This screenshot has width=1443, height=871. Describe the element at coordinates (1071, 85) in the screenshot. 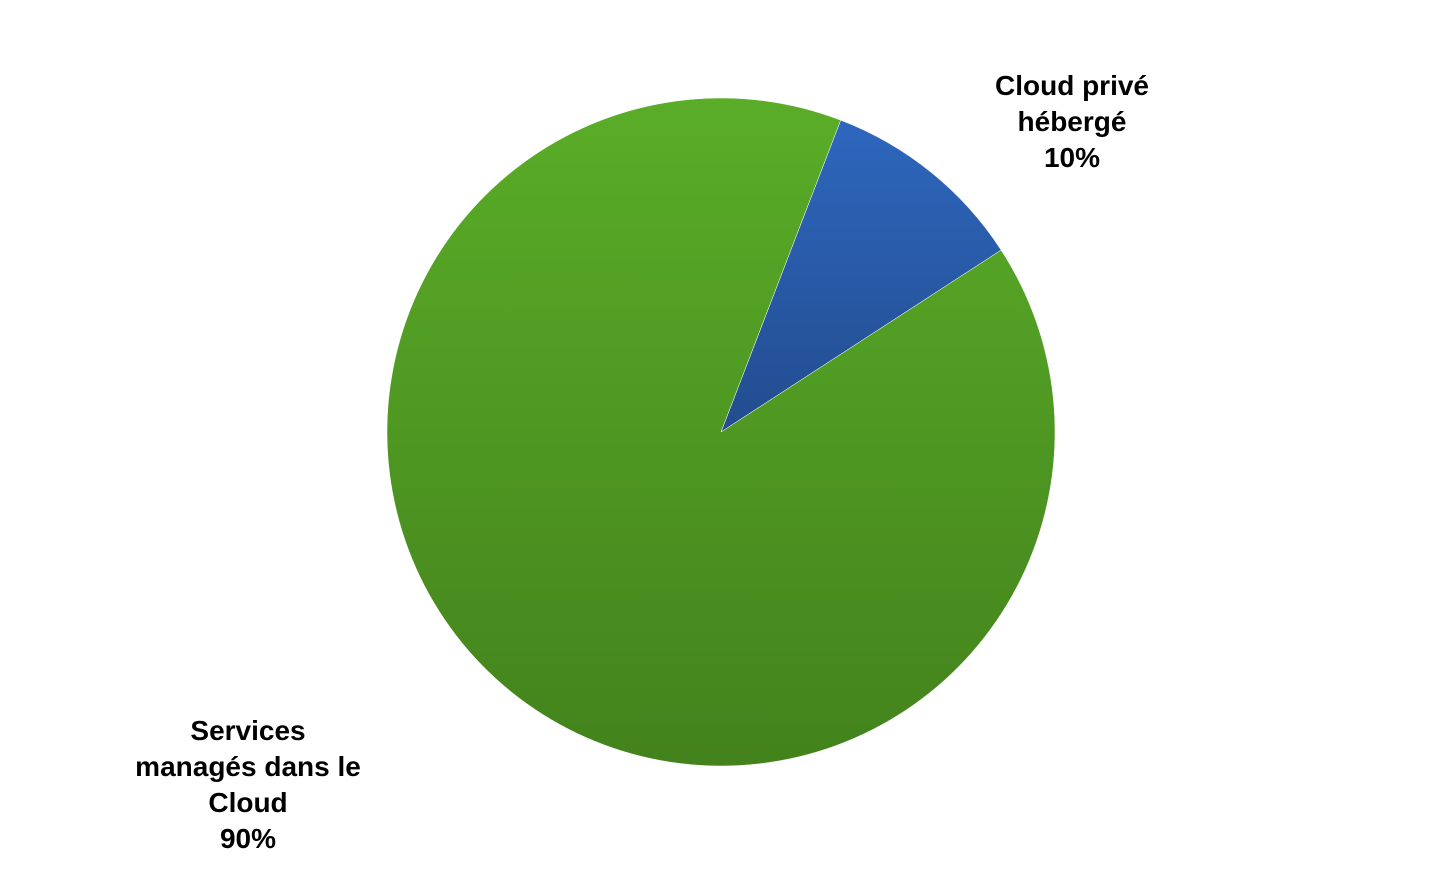

I see `slice-label-line: Cloud privé` at that location.